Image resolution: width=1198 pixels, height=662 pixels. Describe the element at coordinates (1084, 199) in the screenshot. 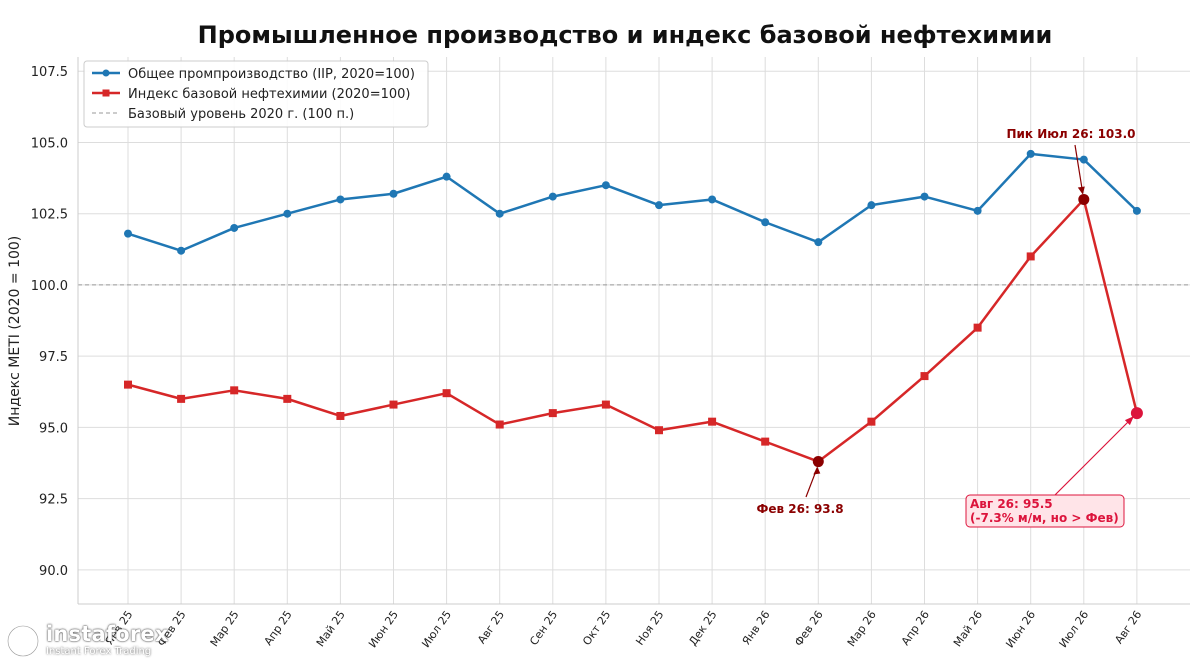

I see `peak-marker` at that location.